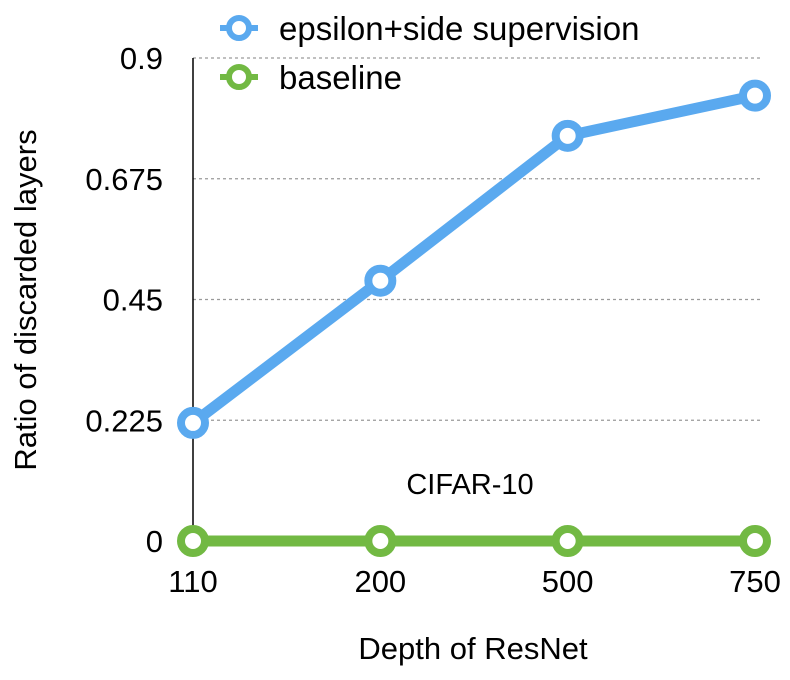 The height and width of the screenshot is (680, 790). Describe the element at coordinates (124, 179) in the screenshot. I see `y-tick-label: 0.675` at that location.